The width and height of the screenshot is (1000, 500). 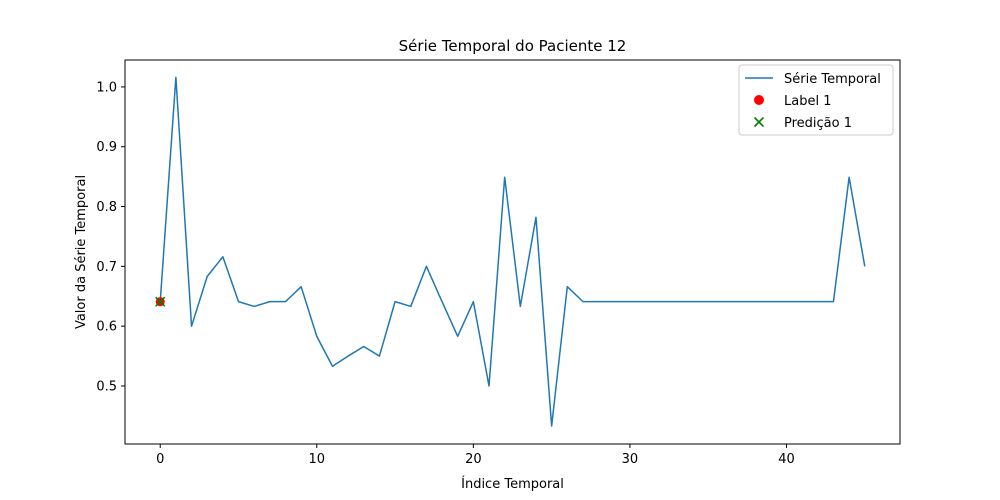 I want to click on y-tick-label: 0.7, so click(x=106, y=267).